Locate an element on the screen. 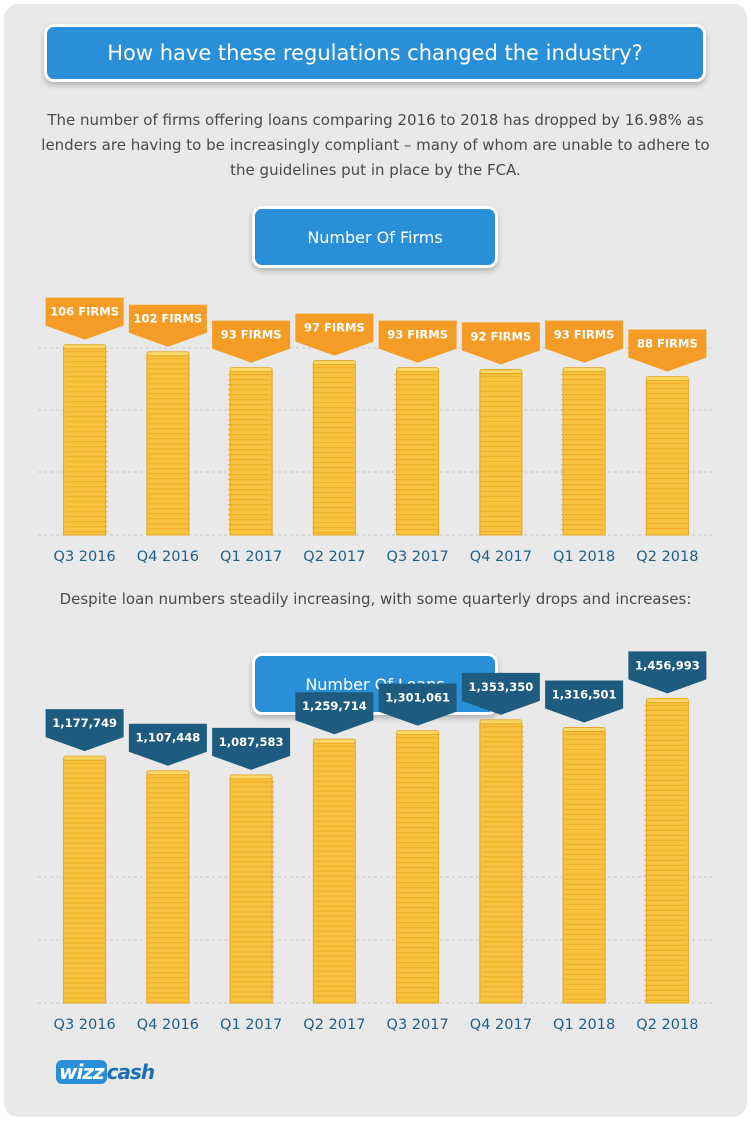 The width and height of the screenshot is (751, 1121). firms-data-label: 106 FIRMS is located at coordinates (84, 312).